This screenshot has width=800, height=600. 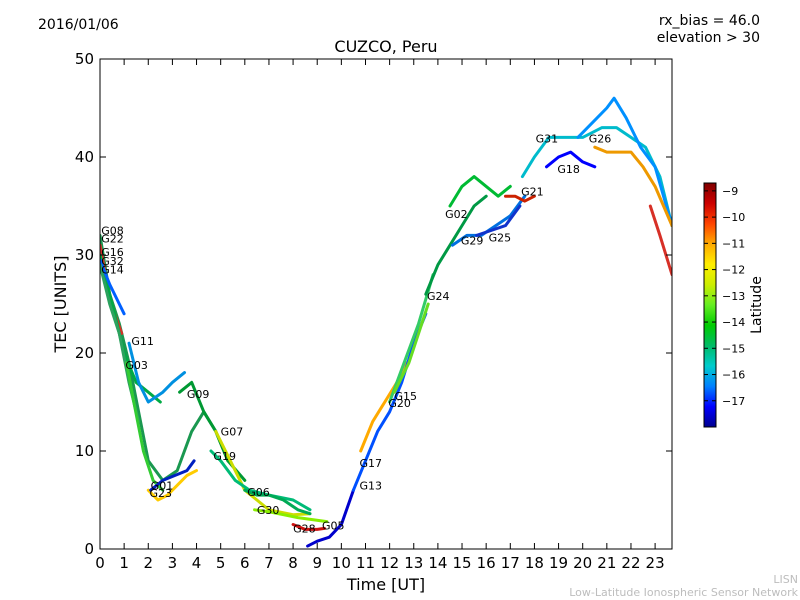 I want to click on series-g01, so click(x=172, y=485).